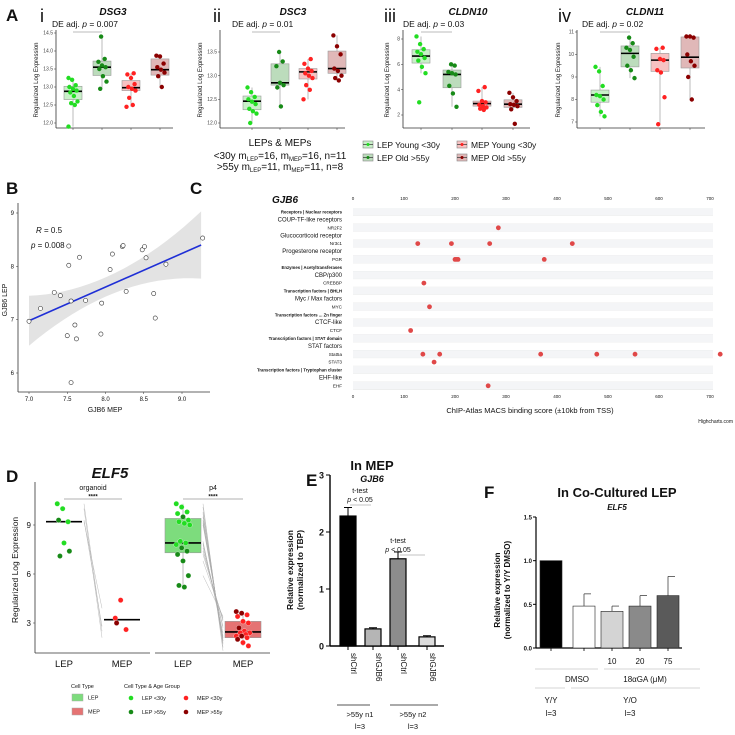 This screenshot has width=735, height=735. Describe the element at coordinates (559, 79) in the screenshot. I see `y-axis-label: Regularized Log Expression` at that location.